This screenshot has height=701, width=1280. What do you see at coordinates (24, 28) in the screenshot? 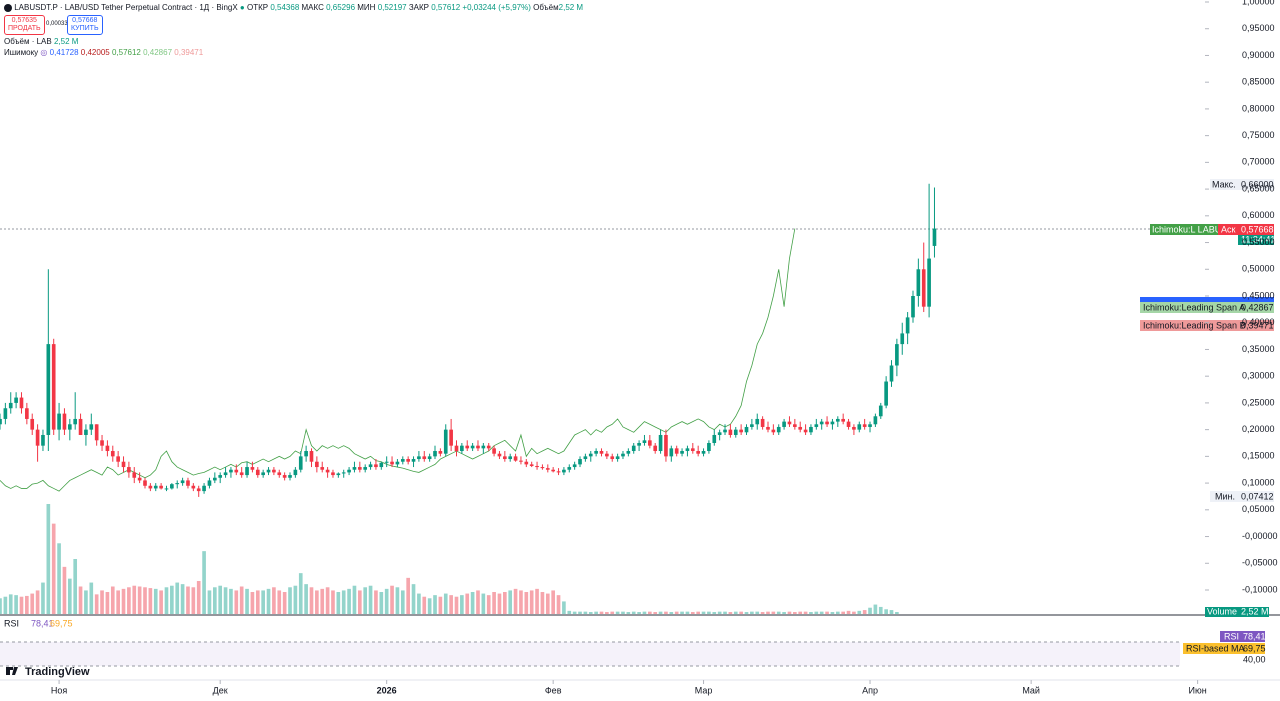
I see `sell-label: ПРОДАТЬ` at bounding box center [24, 28].